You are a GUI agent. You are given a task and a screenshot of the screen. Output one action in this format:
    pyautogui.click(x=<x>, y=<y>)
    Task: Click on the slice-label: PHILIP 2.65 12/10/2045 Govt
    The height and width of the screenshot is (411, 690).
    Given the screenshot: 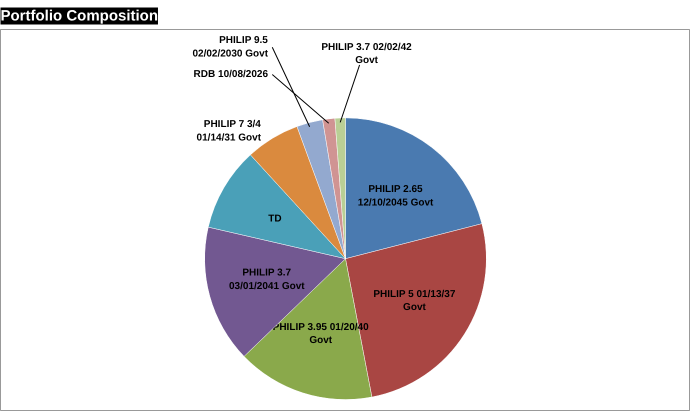 What is the action you would take?
    pyautogui.click(x=396, y=196)
    